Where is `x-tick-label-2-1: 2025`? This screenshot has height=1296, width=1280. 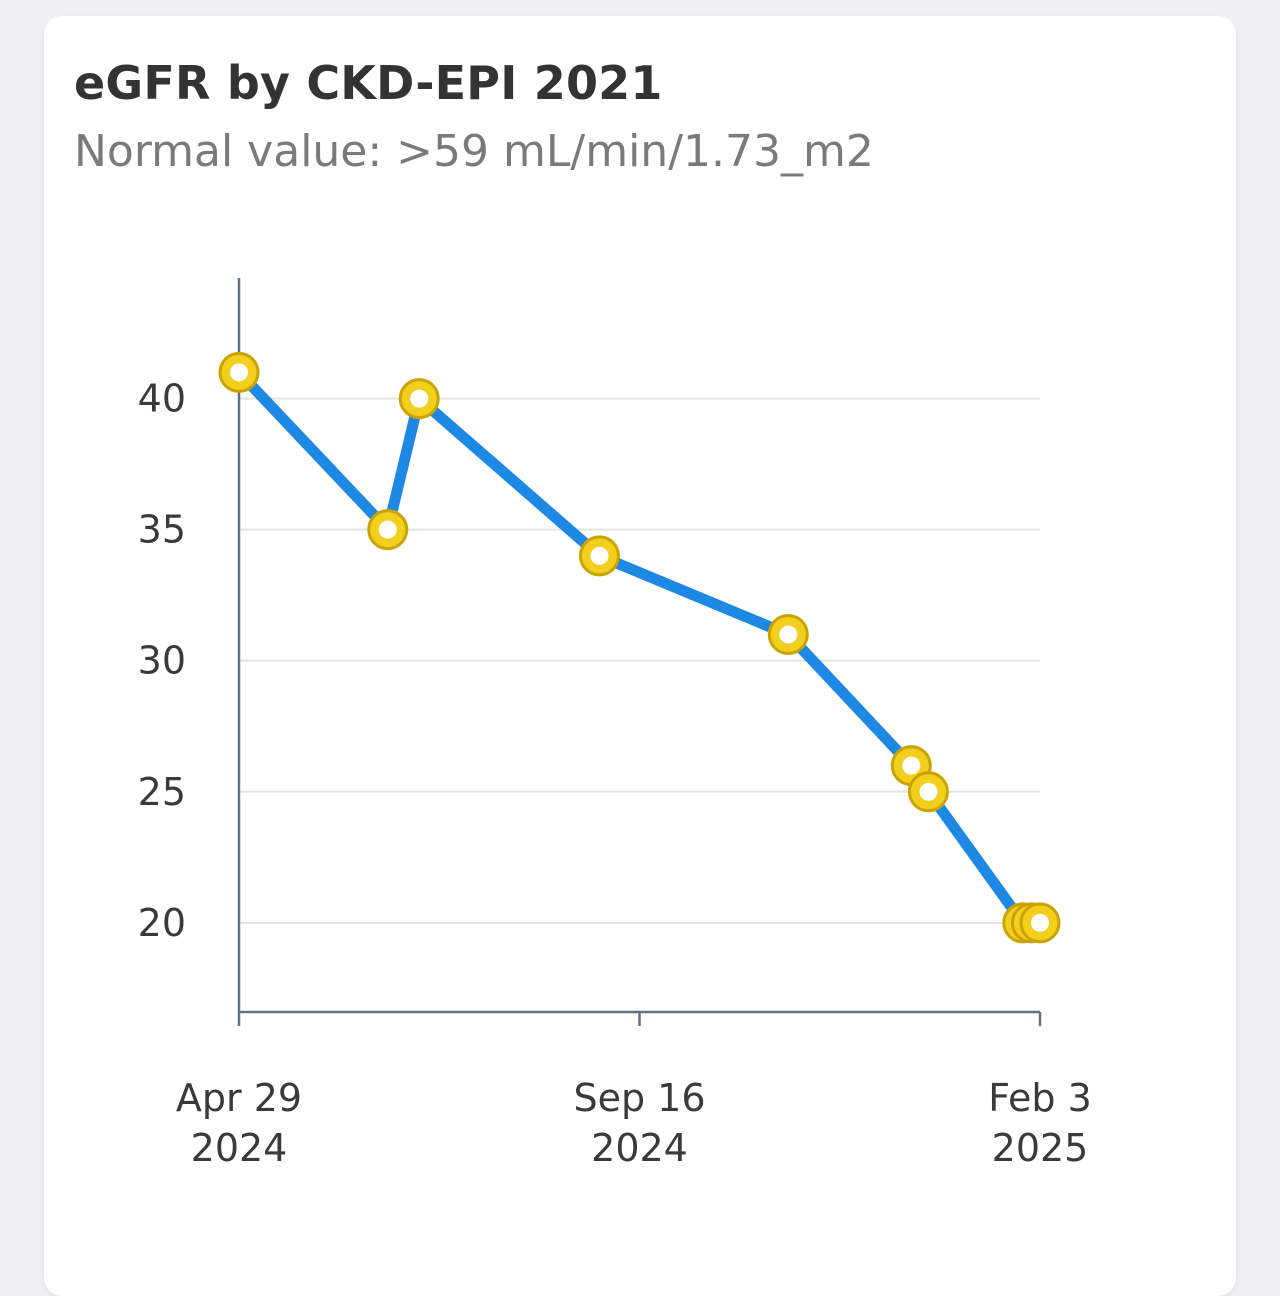 x-tick-label-2-1: 2025 is located at coordinates (1040, 1148).